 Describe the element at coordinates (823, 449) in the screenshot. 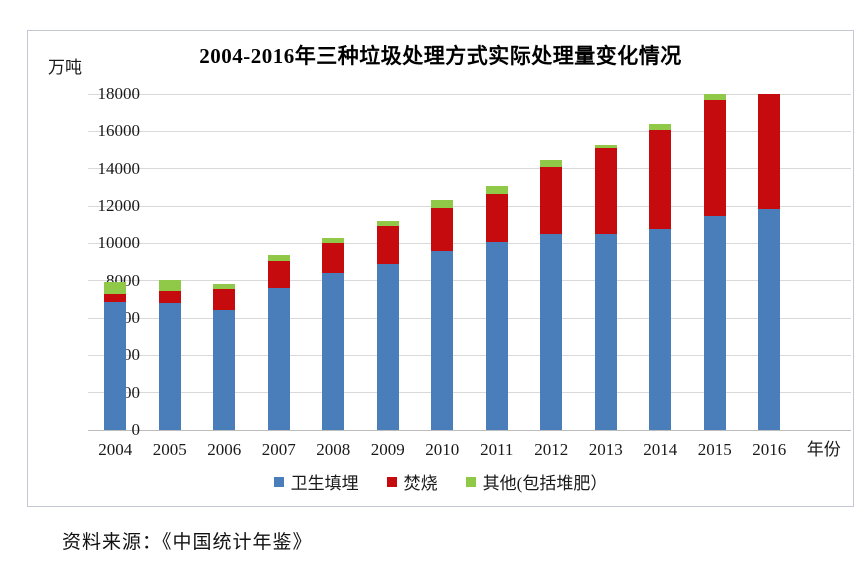

I see `x-axis-title: 年份` at that location.